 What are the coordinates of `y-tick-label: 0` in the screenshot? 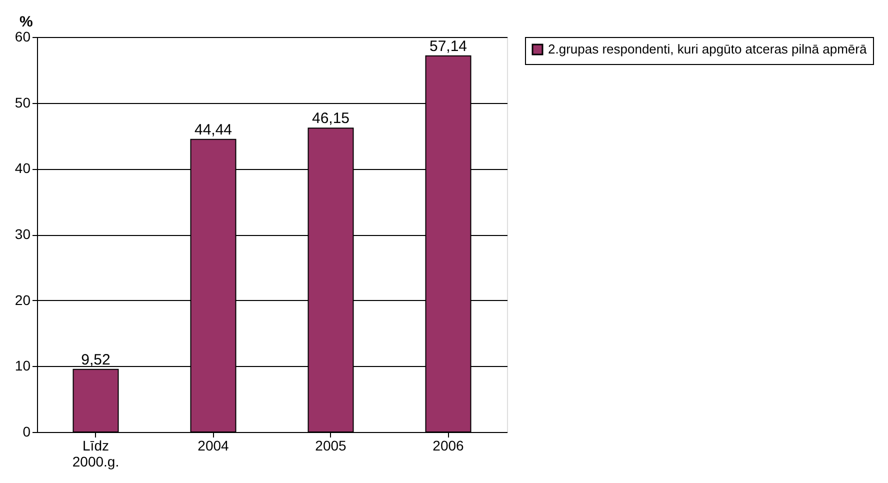 It's located at (26, 432).